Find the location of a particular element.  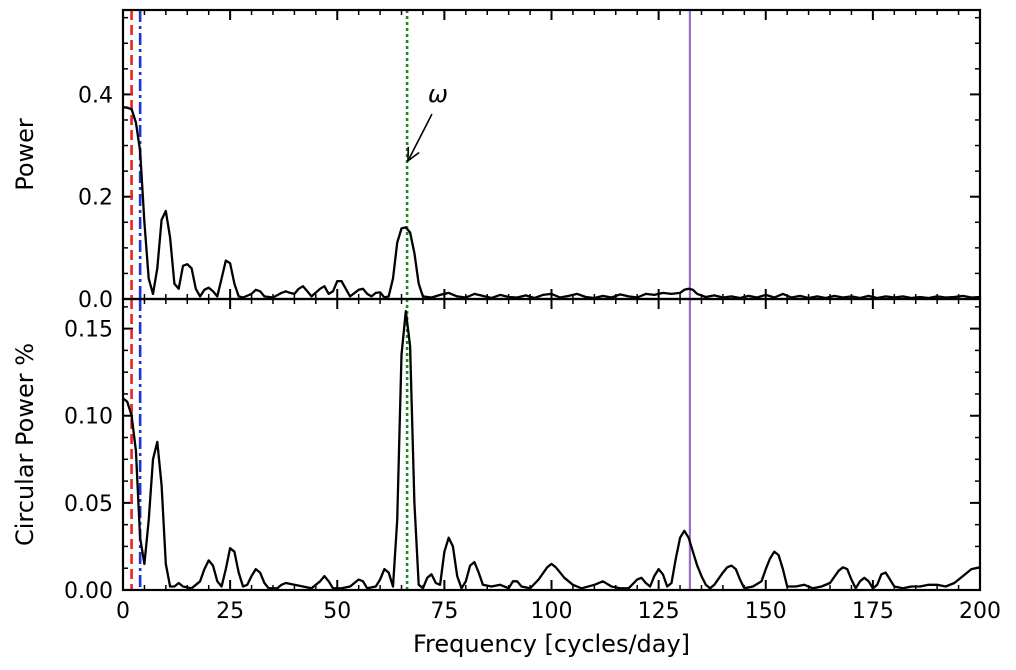

x-tick-label: 125 is located at coordinates (659, 611).